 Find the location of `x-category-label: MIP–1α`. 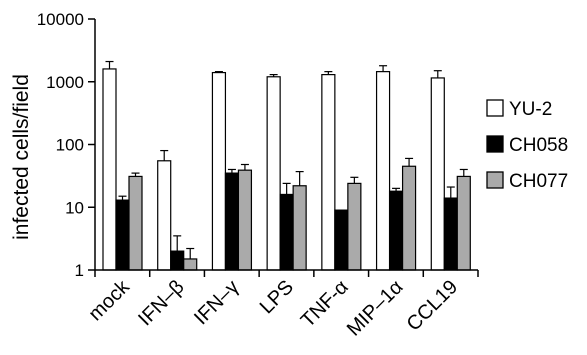

x-category-label: MIP–1α is located at coordinates (375, 308).